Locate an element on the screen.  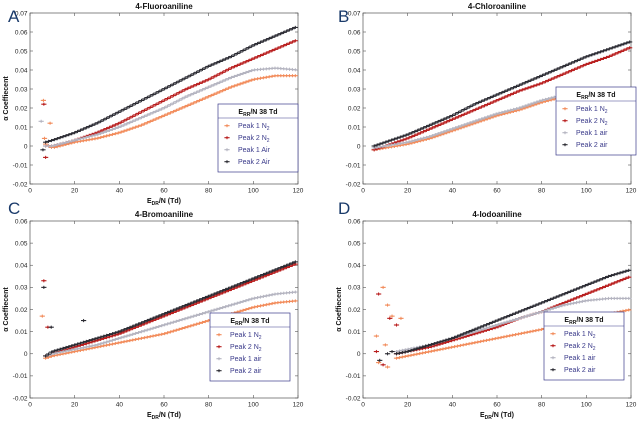
chart-title: 4-Fluoroaniline is located at coordinates (164, 6).